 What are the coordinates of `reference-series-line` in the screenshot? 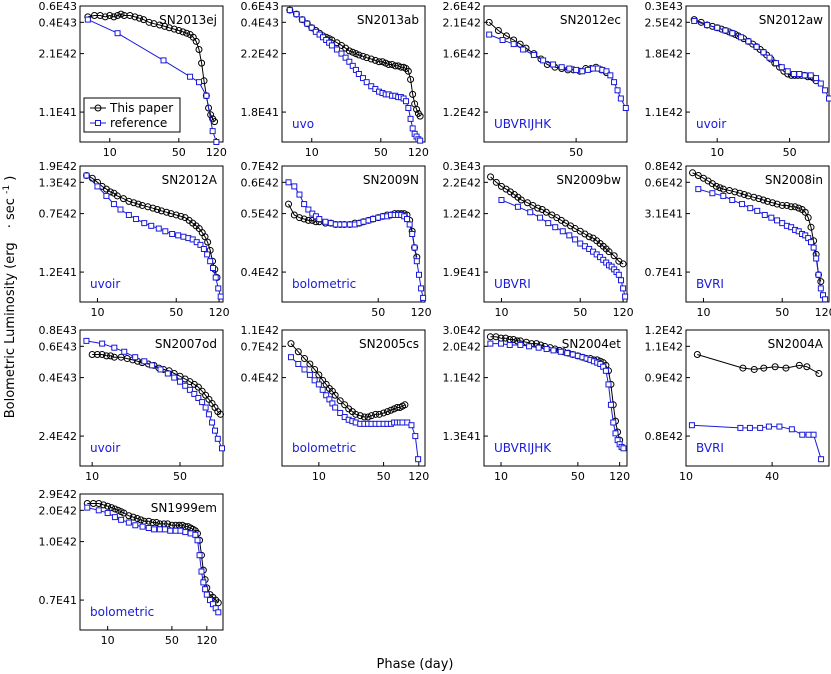 It's located at (152, 81).